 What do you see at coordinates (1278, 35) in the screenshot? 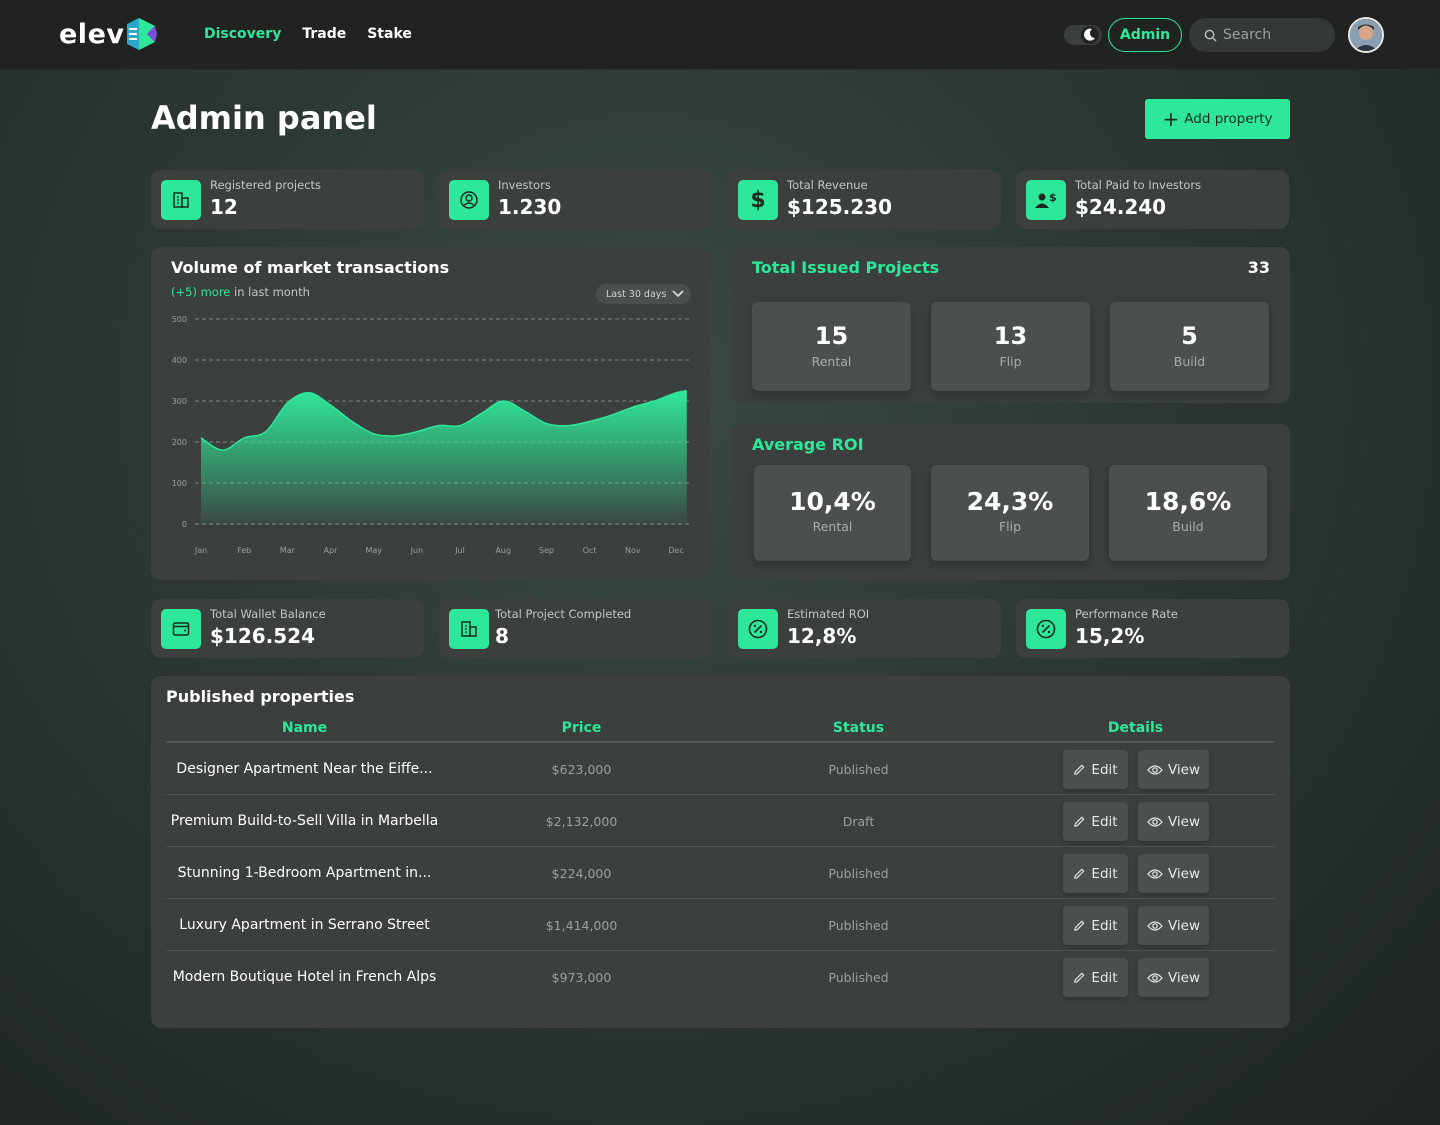
I see `search-input` at bounding box center [1278, 35].